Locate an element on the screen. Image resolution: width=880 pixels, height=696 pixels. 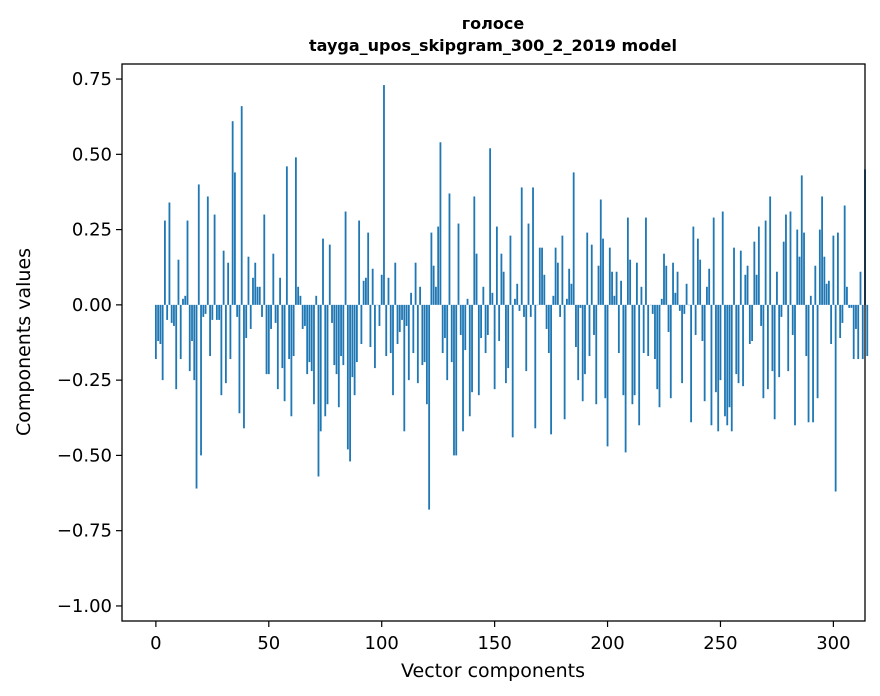
y-tick-label: 0.00 is located at coordinates (92, 305).